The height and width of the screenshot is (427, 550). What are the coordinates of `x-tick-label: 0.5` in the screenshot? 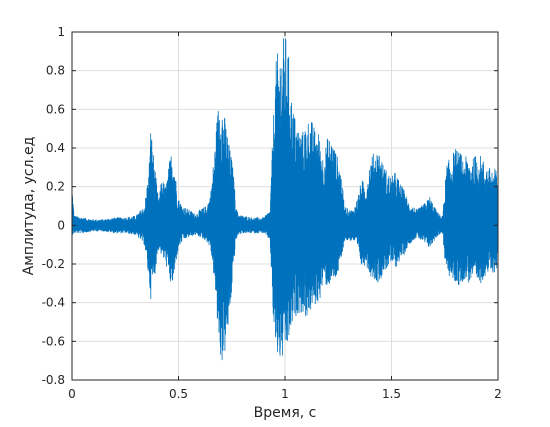 It's located at (178, 394).